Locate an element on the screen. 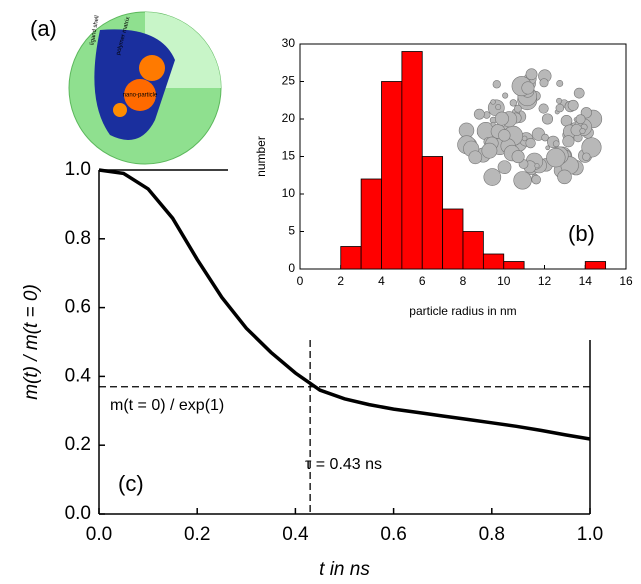  y-axis-title: m(t) / m(t = 0) is located at coordinates (31, 342).